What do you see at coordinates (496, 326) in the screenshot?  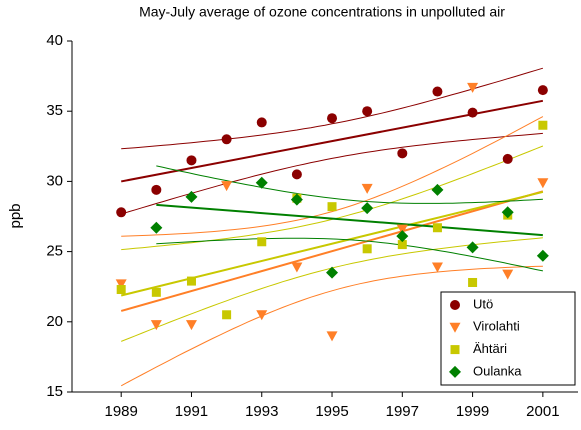 I see `legend-label: Virolahti` at bounding box center [496, 326].